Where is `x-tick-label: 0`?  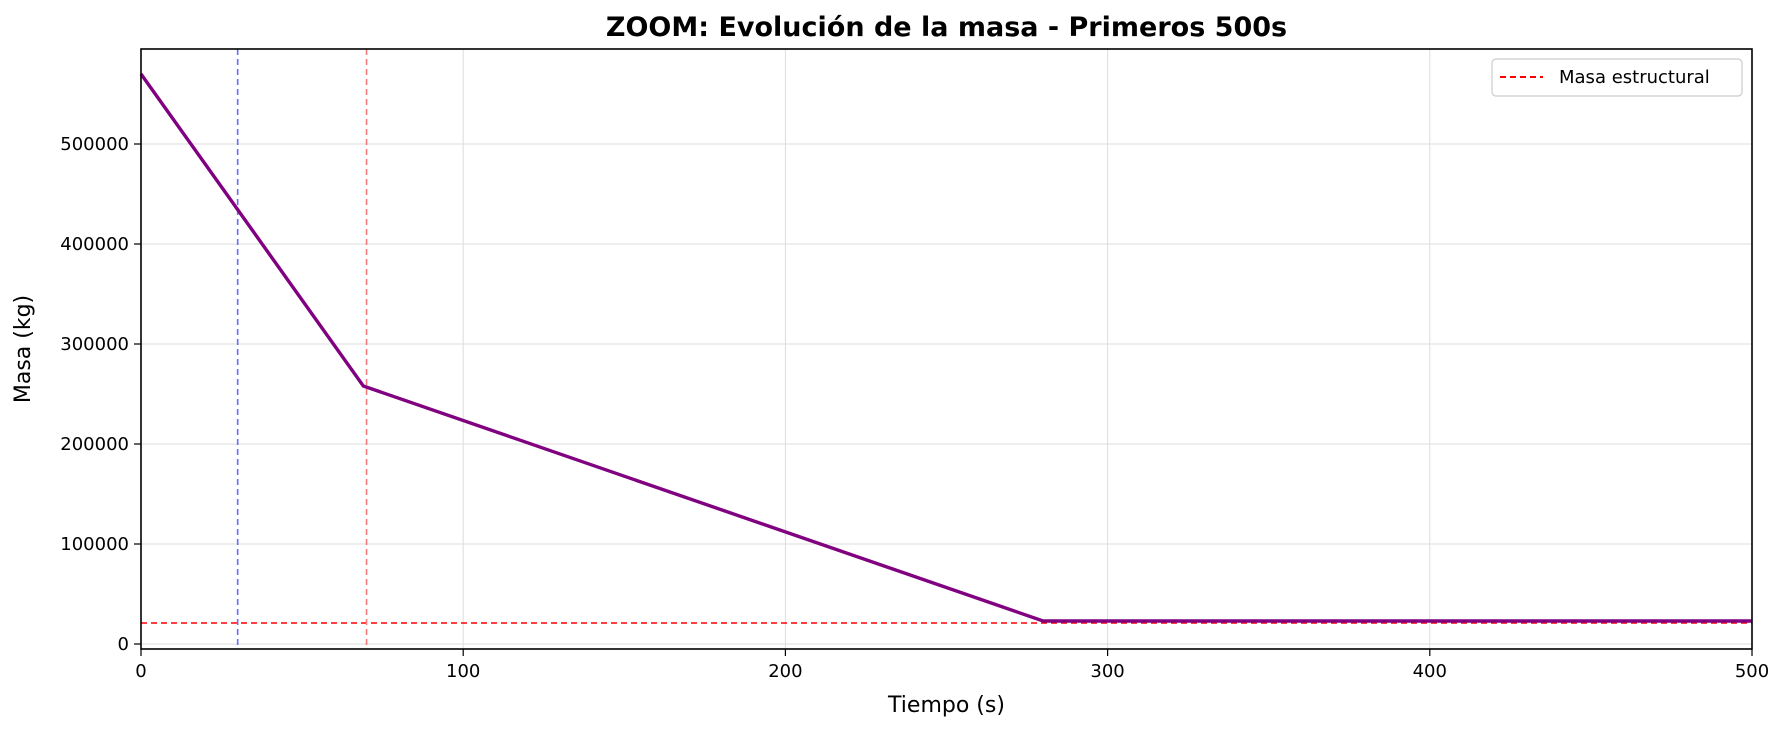 x-tick-label: 0 is located at coordinates (140, 671).